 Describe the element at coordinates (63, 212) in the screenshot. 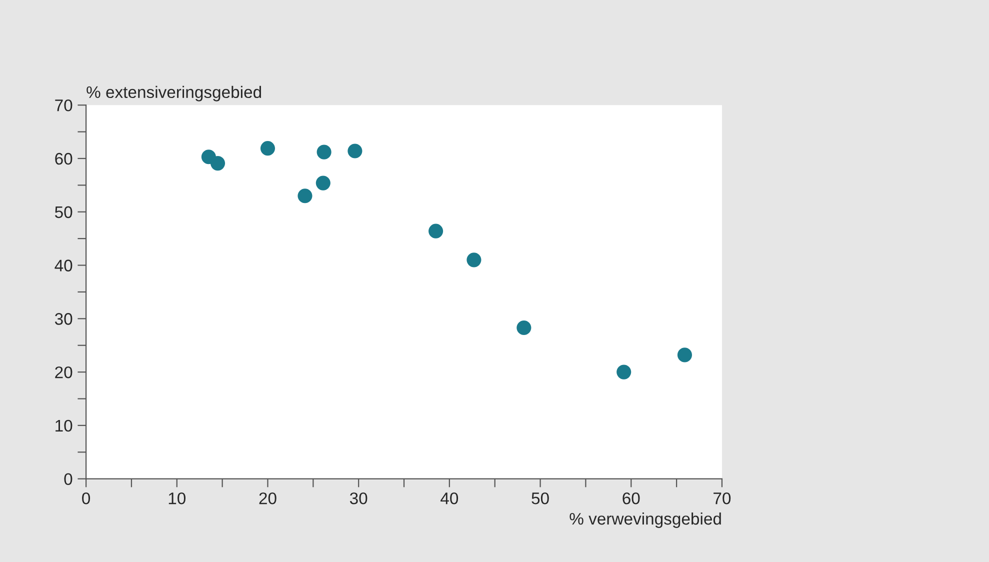

I see `y-tick-label: 50` at that location.